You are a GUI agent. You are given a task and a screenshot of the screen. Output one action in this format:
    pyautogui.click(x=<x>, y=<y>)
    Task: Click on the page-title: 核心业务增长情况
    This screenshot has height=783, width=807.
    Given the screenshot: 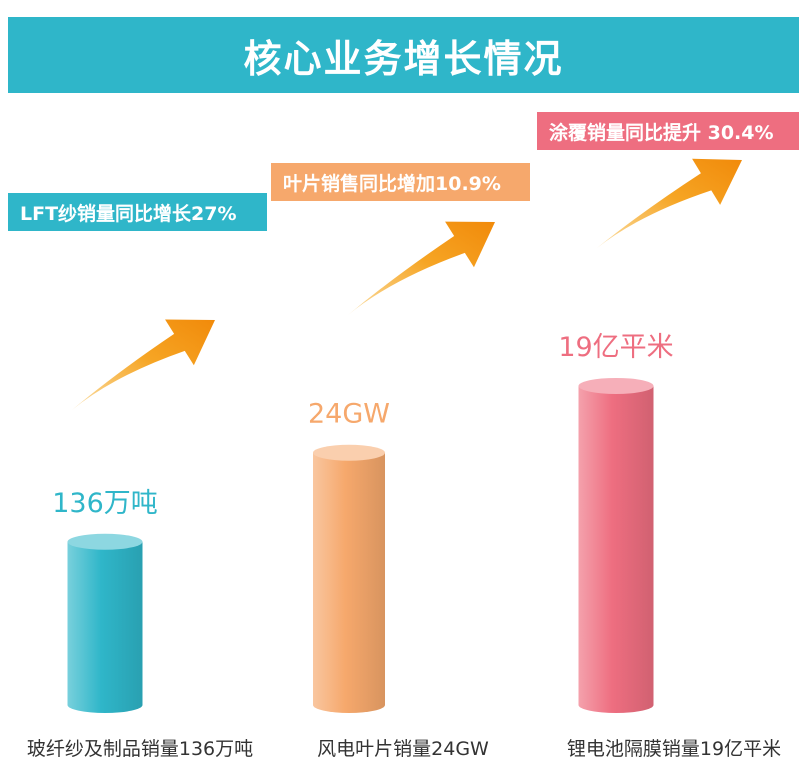 What is the action you would take?
    pyautogui.click(x=403, y=58)
    